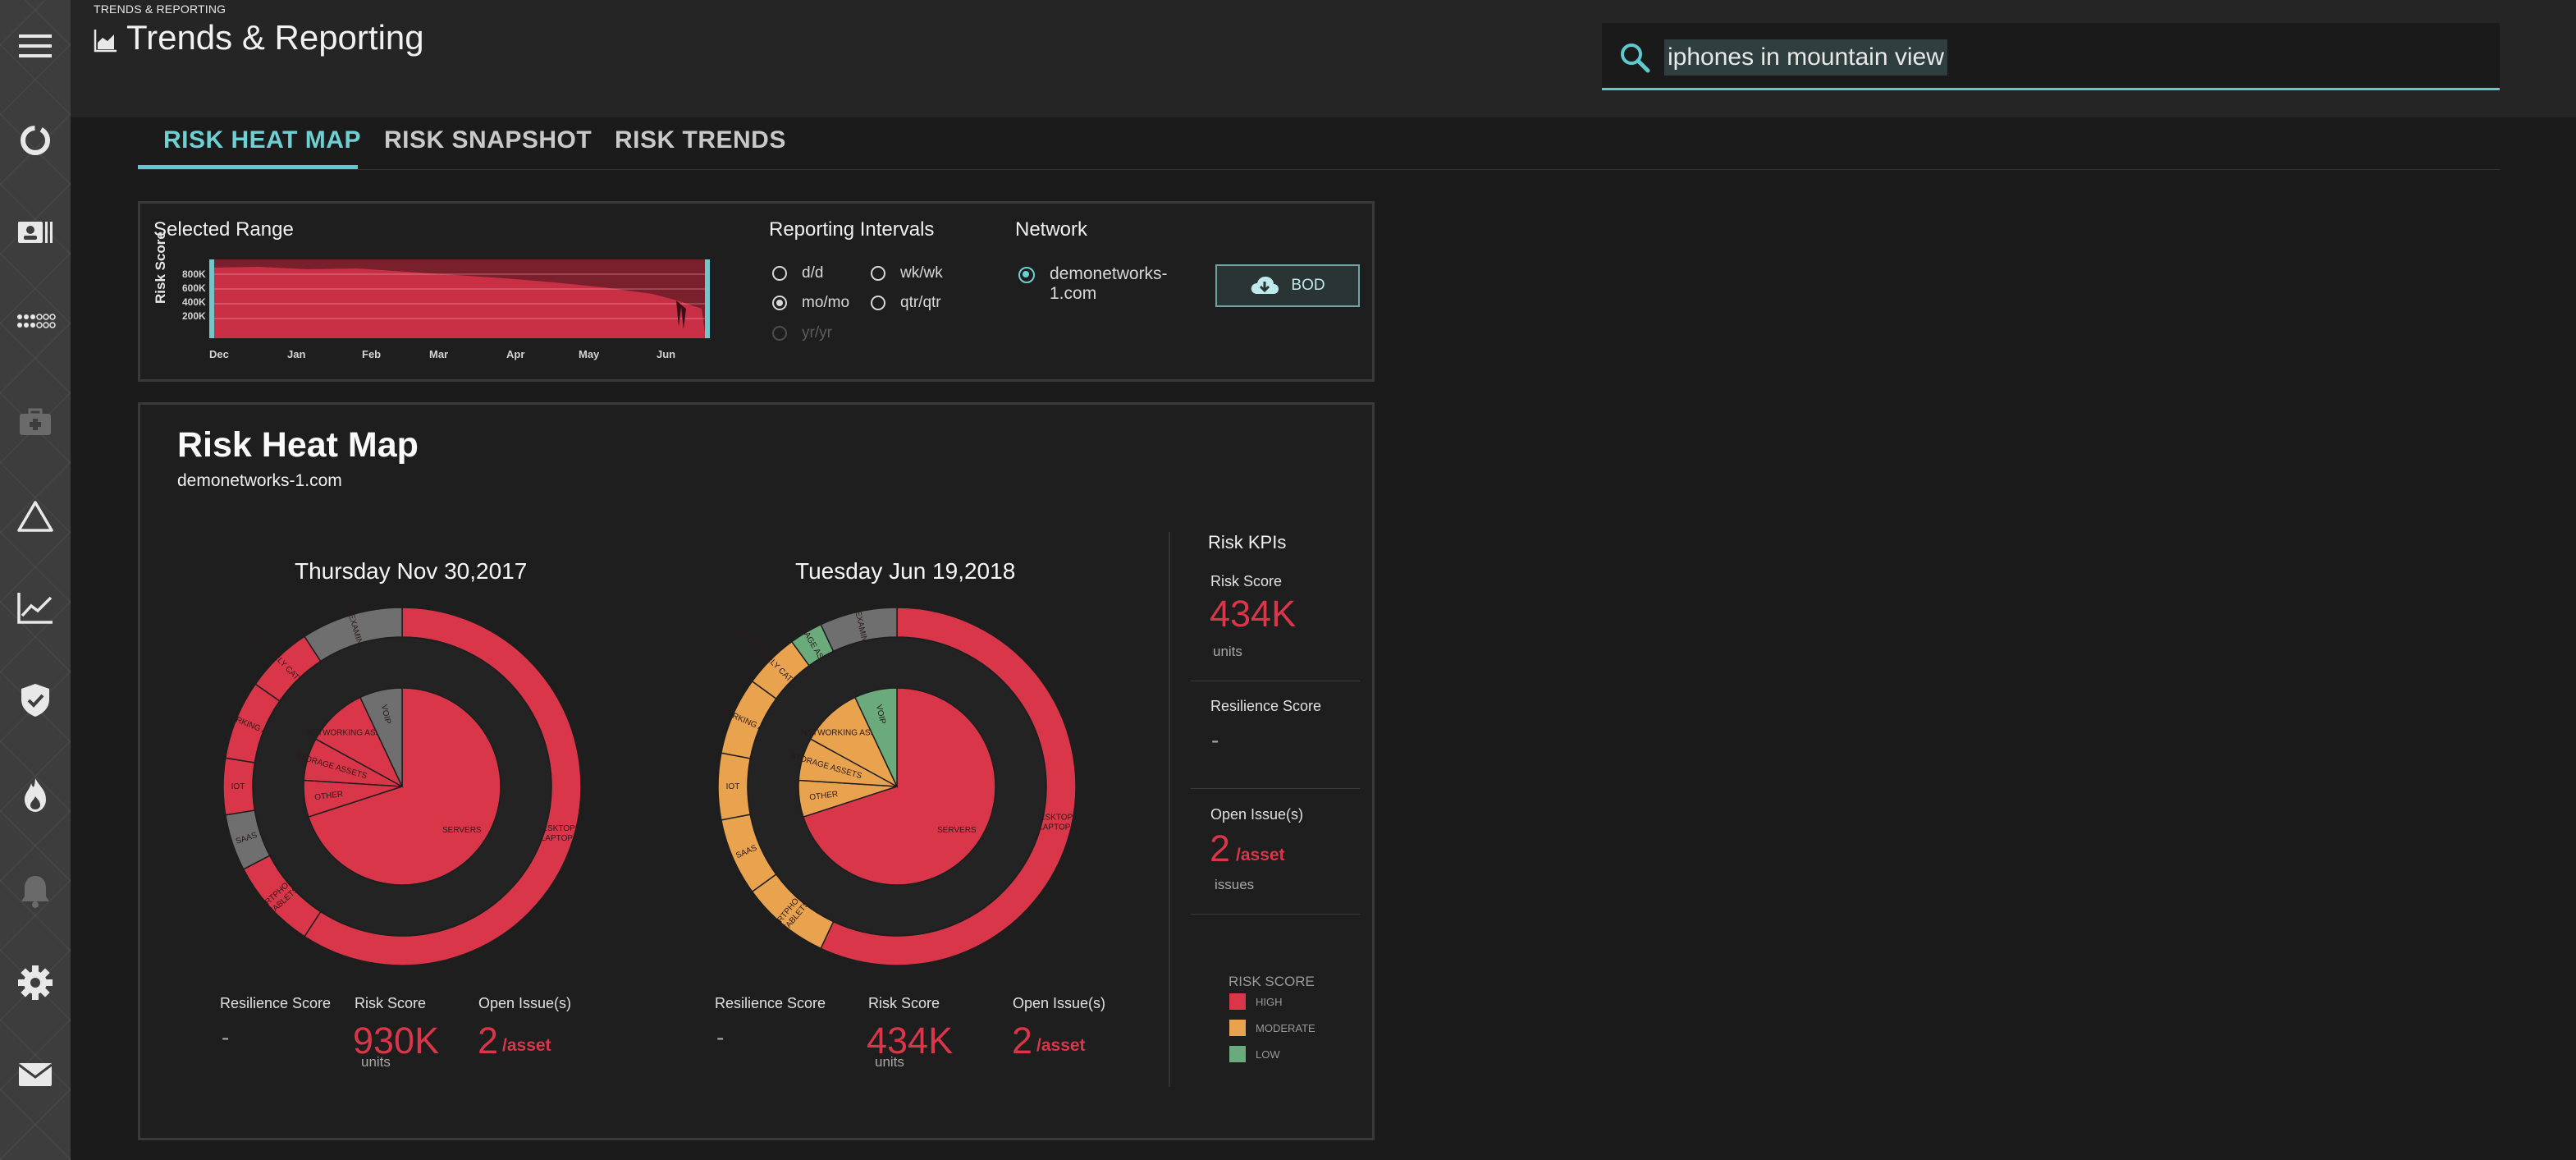 The image size is (2576, 1160). What do you see at coordinates (259, 480) in the screenshot?
I see `heat-map-subtitle: demonetworks-1.com` at bounding box center [259, 480].